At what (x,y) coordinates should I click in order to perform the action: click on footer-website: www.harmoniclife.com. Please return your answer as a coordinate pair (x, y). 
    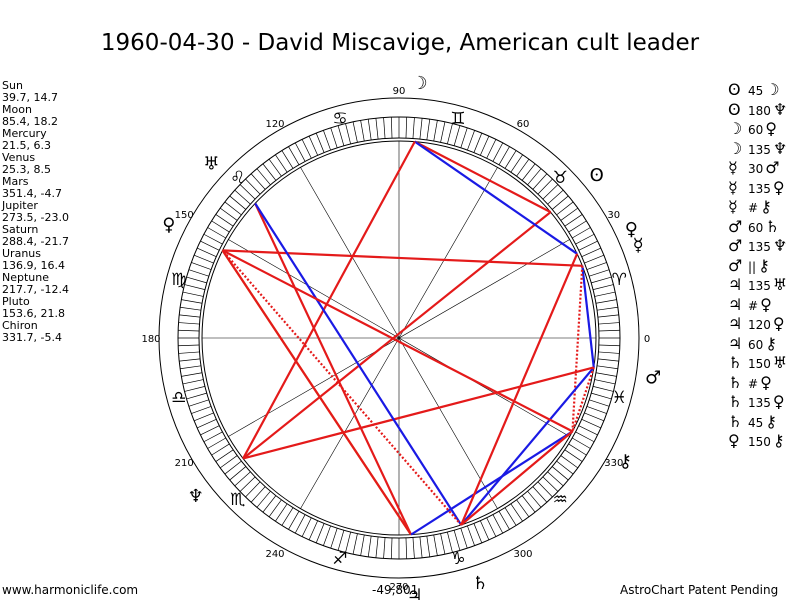
    Looking at the image, I should click on (70, 590).